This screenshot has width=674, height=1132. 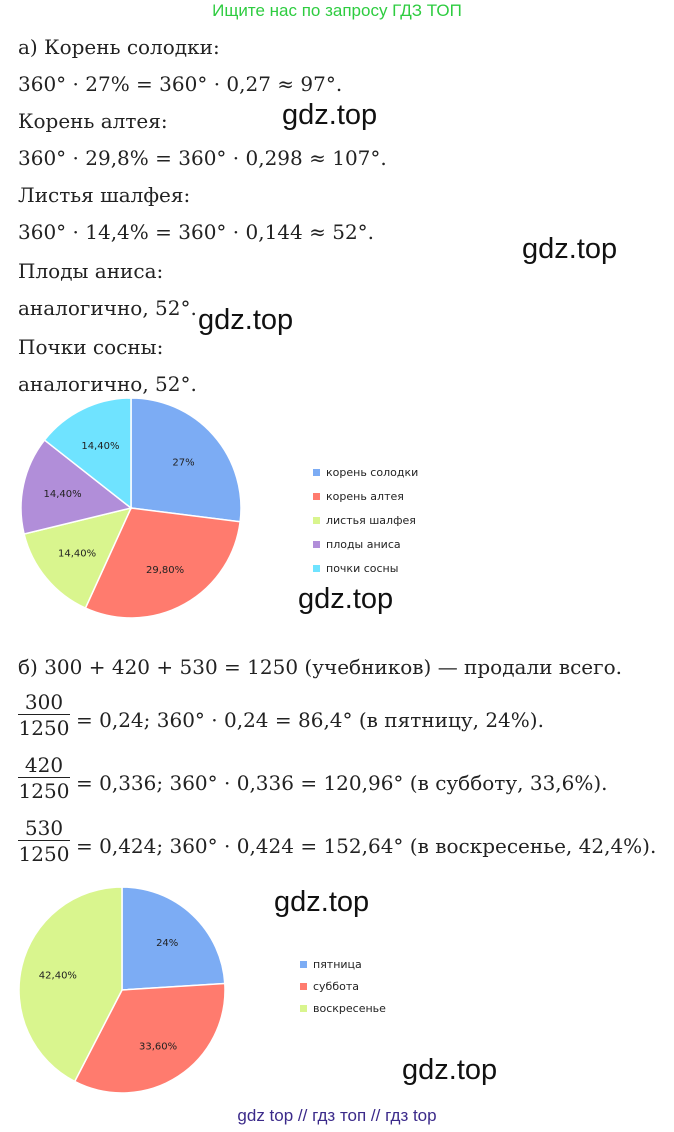 I want to click on slice-label: 27%, so click(x=183, y=463).